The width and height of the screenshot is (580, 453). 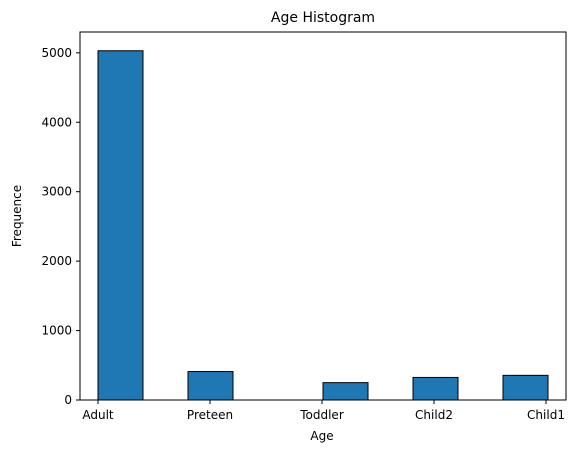 I want to click on y-axis-label: Frequence, so click(x=17, y=216).